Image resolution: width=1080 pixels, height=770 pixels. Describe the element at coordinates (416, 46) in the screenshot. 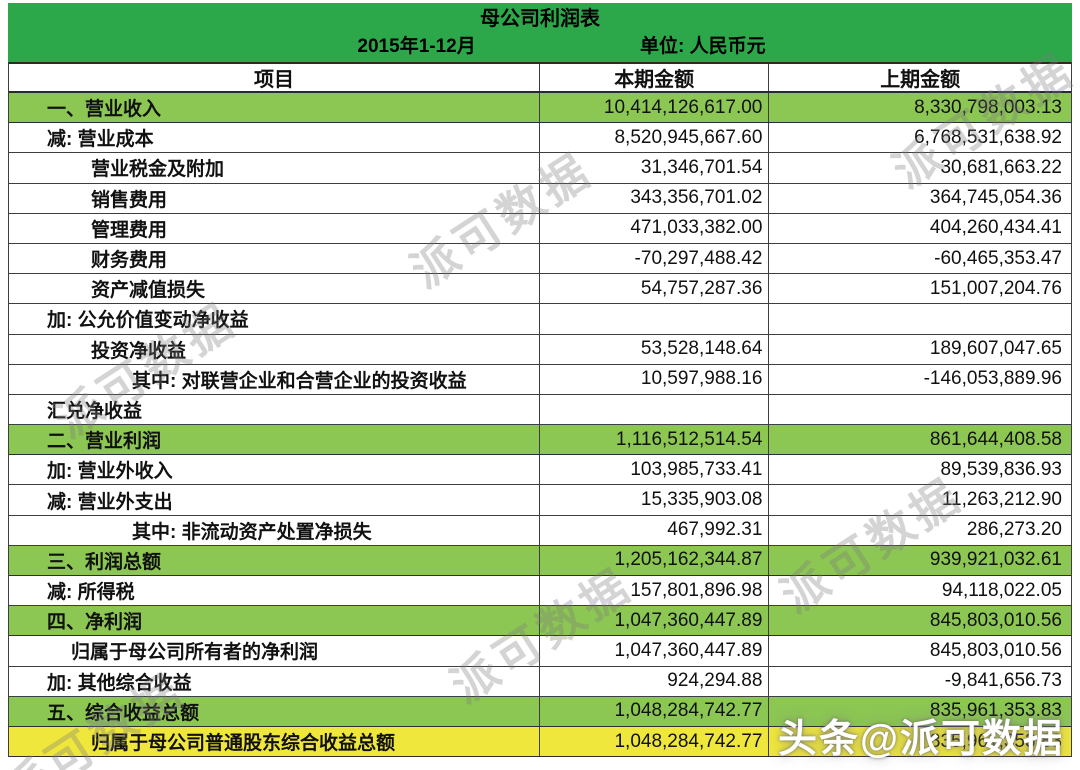

I see `period-label: 2015年1-12月` at that location.